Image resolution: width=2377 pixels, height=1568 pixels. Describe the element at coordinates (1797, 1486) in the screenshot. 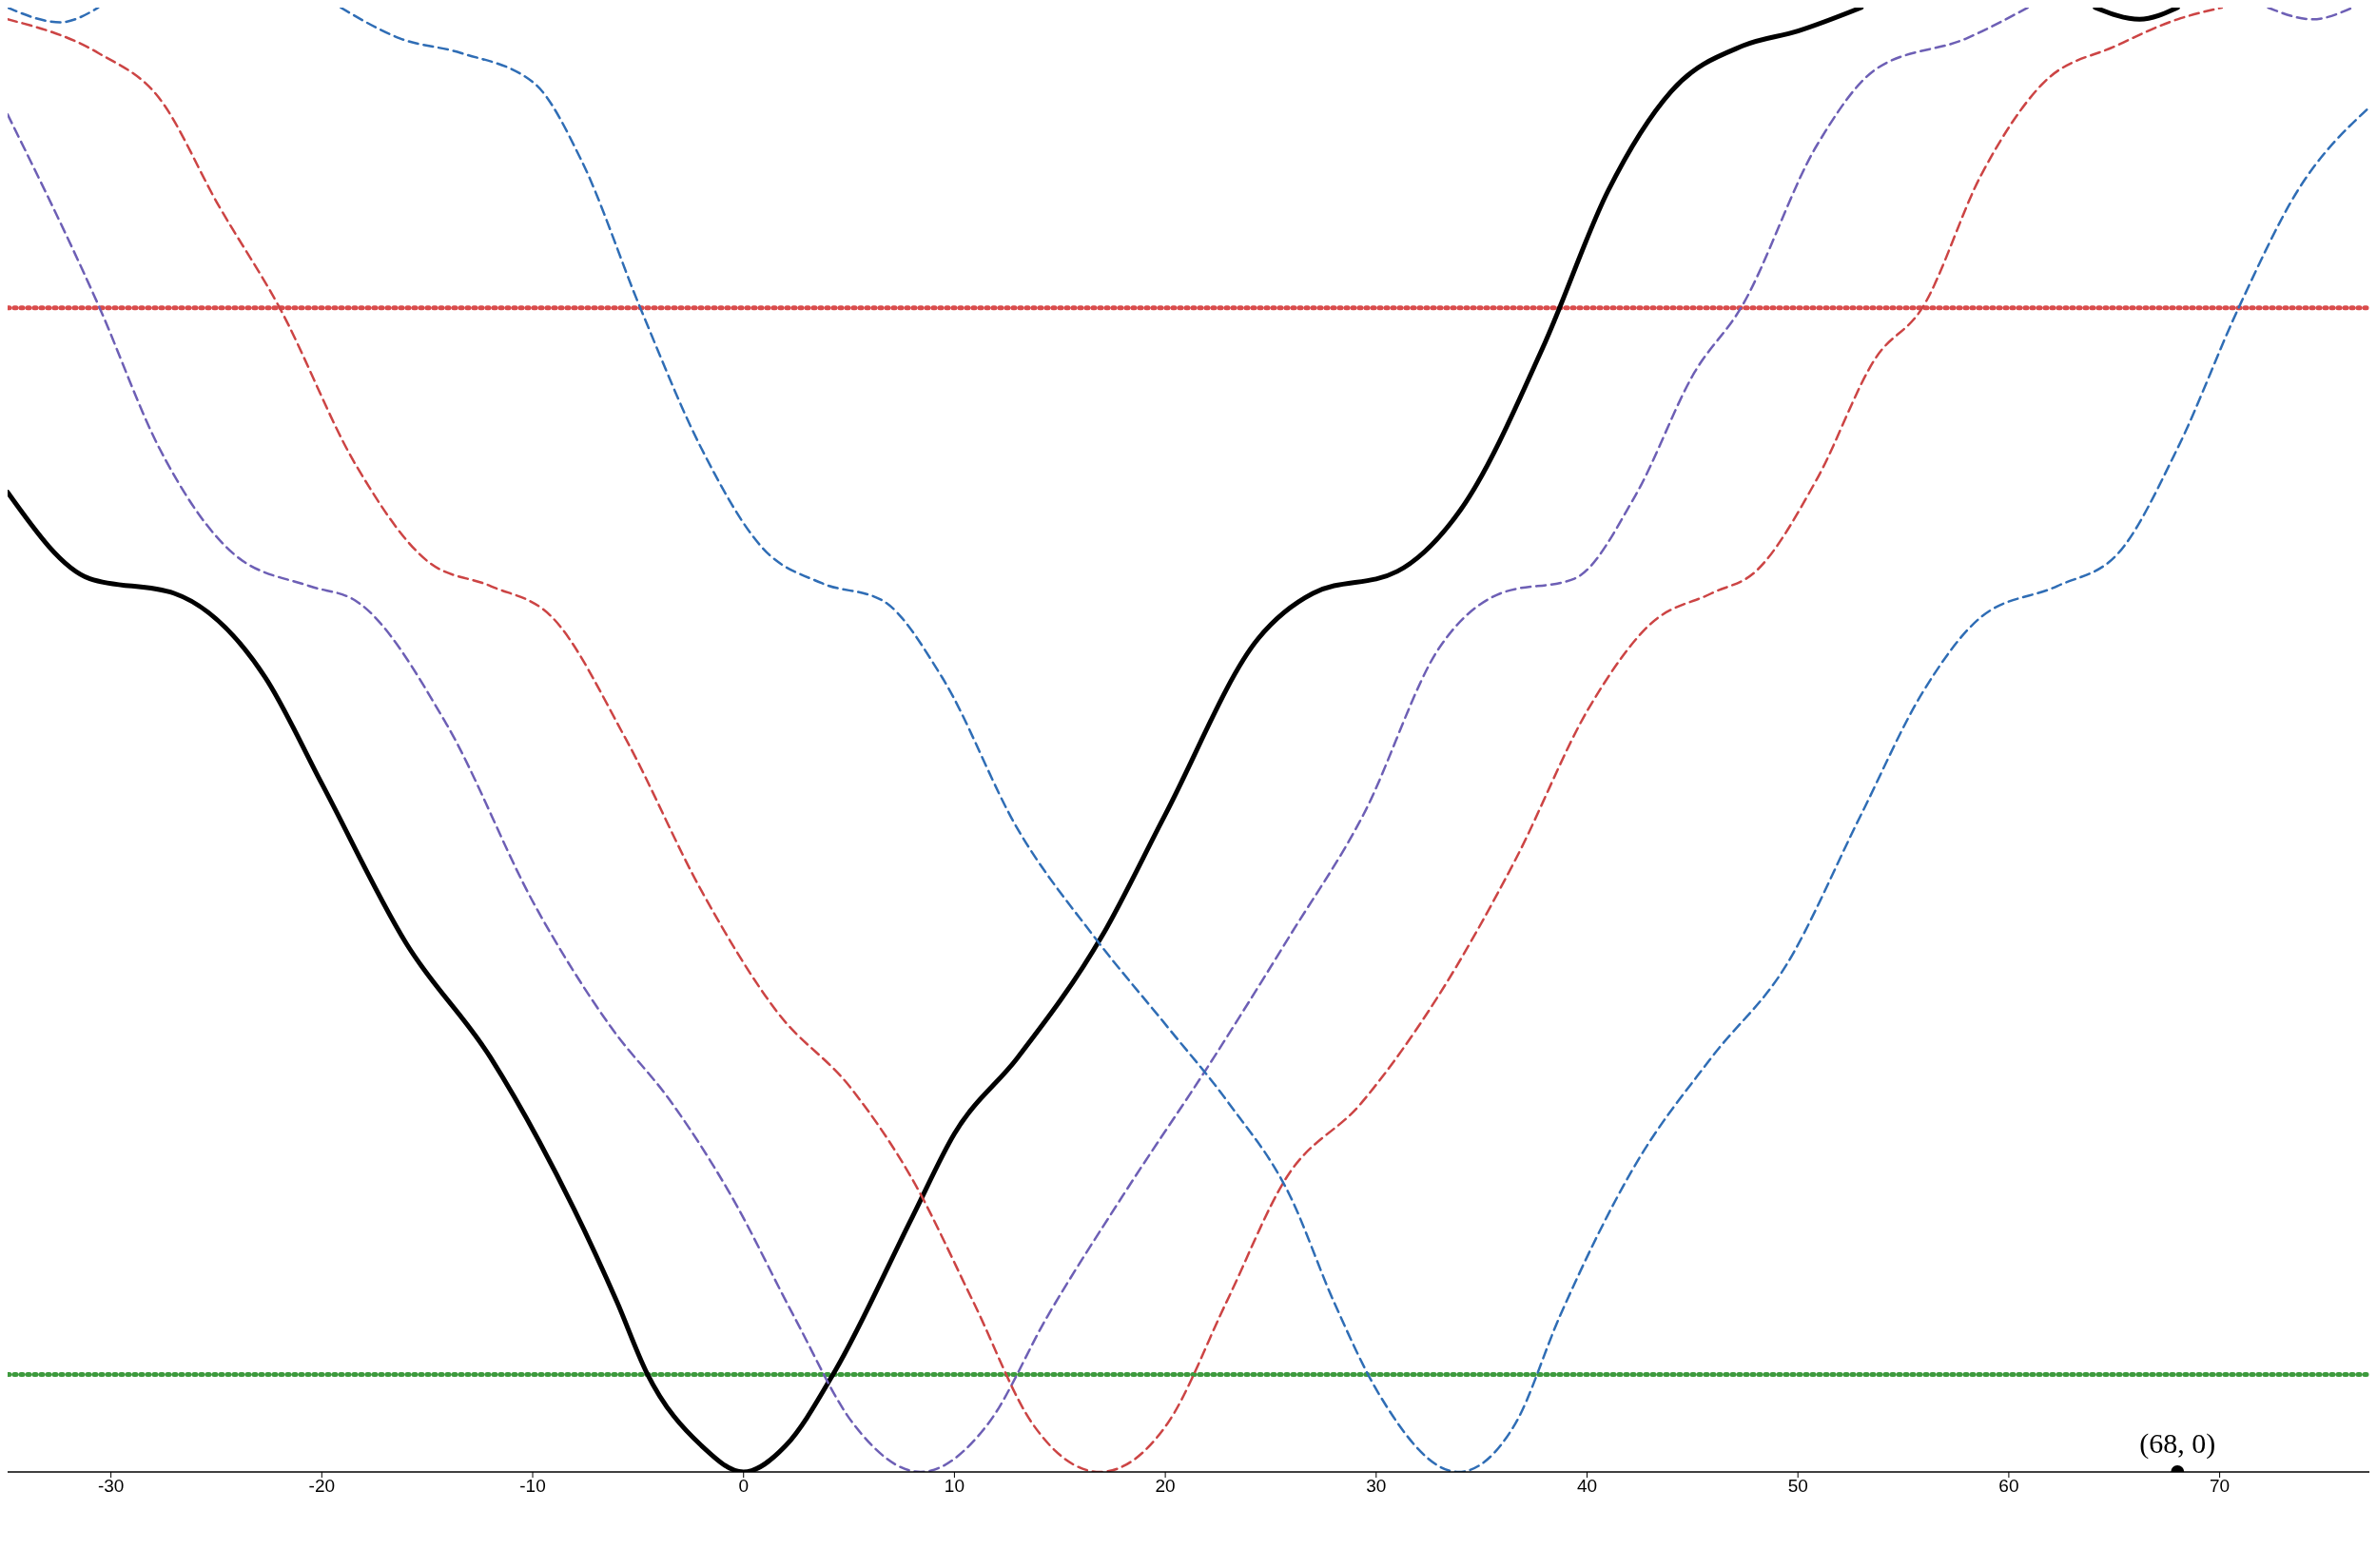

I see `x-tick-label: 50` at that location.